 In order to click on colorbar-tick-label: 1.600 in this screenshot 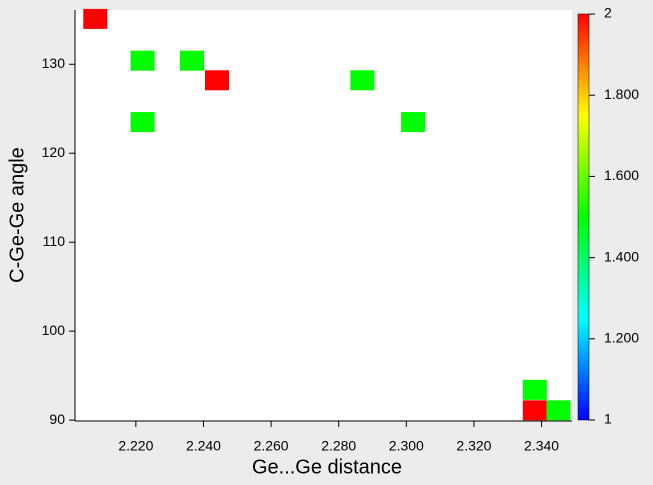, I will do `click(621, 175)`.